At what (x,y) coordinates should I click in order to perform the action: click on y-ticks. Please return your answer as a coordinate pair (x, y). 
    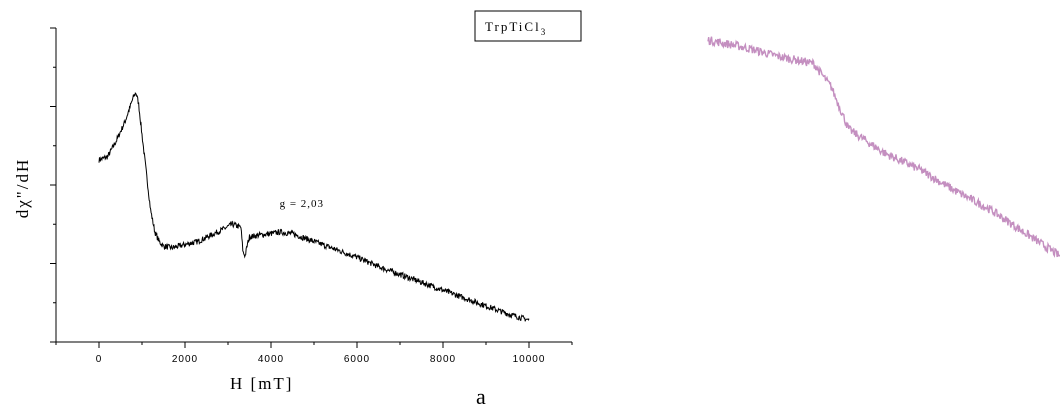
    Looking at the image, I should click on (53, 185).